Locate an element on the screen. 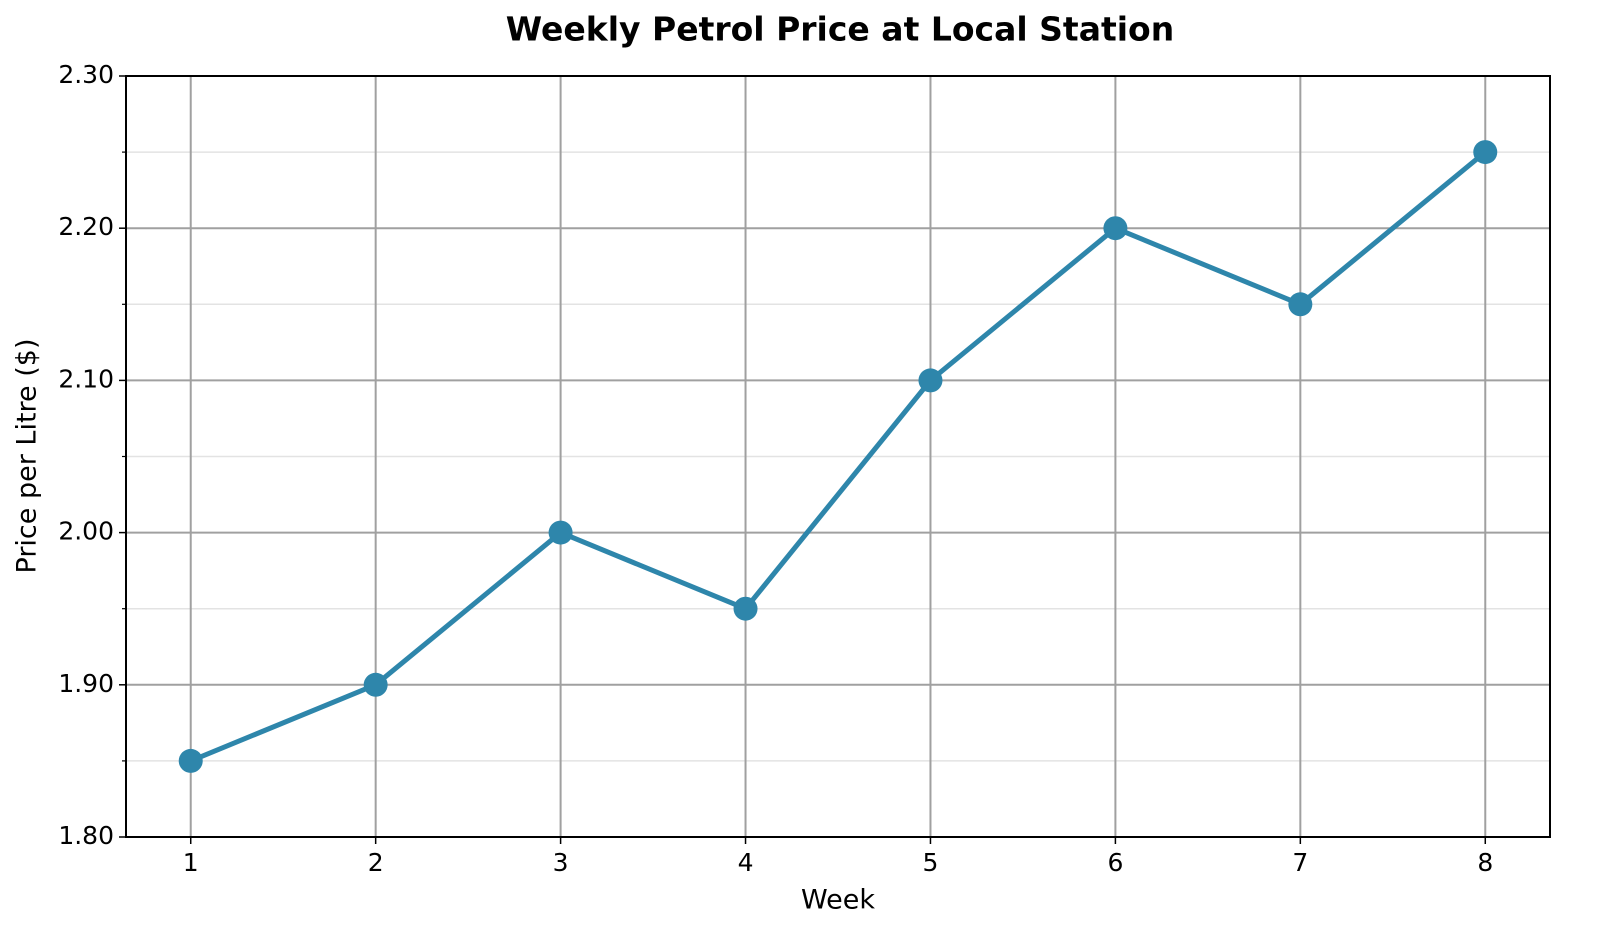 The image size is (1600, 950). y-tick-label: 1.90 is located at coordinates (86, 683).